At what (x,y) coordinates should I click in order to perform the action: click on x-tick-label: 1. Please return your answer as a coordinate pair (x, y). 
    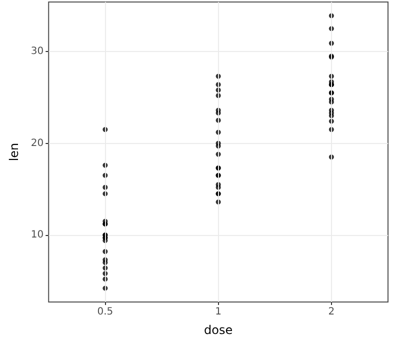
    Looking at the image, I should click on (218, 312).